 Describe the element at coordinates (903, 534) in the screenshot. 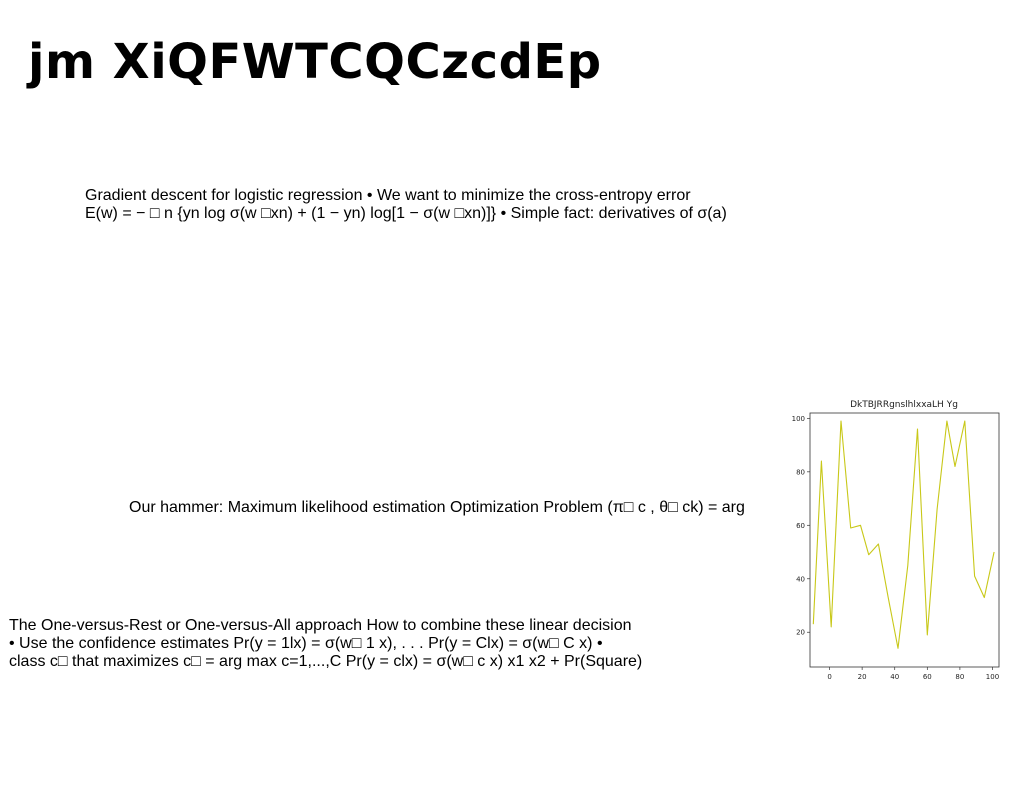

I see `series-line` at that location.